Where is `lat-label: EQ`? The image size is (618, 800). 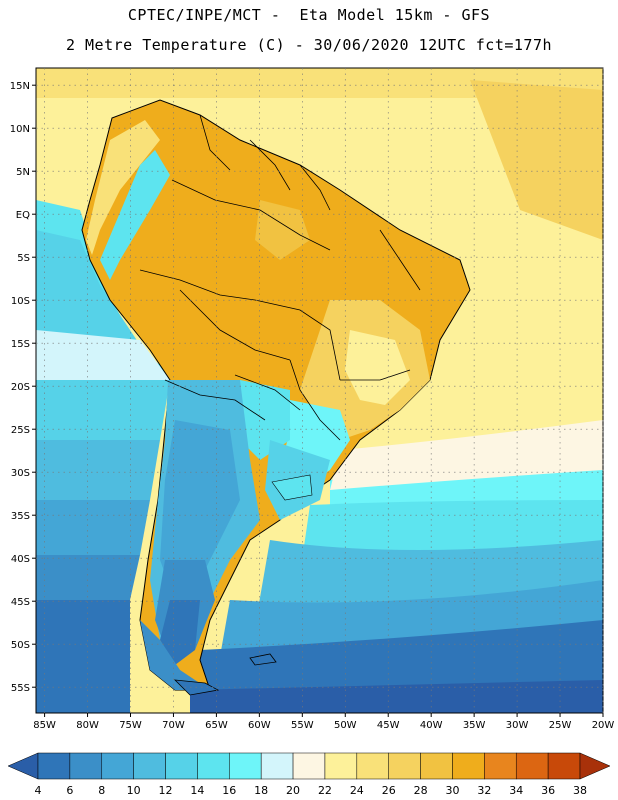 lat-label: EQ is located at coordinates (23, 215).